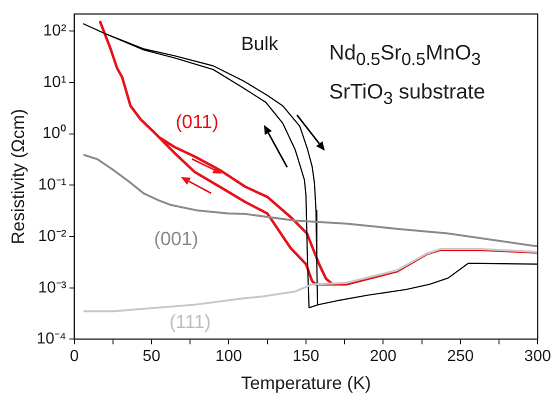 The height and width of the screenshot is (403, 554). Describe the element at coordinates (51, 339) in the screenshot. I see `y-tick-label: 10⁻⁴` at that location.